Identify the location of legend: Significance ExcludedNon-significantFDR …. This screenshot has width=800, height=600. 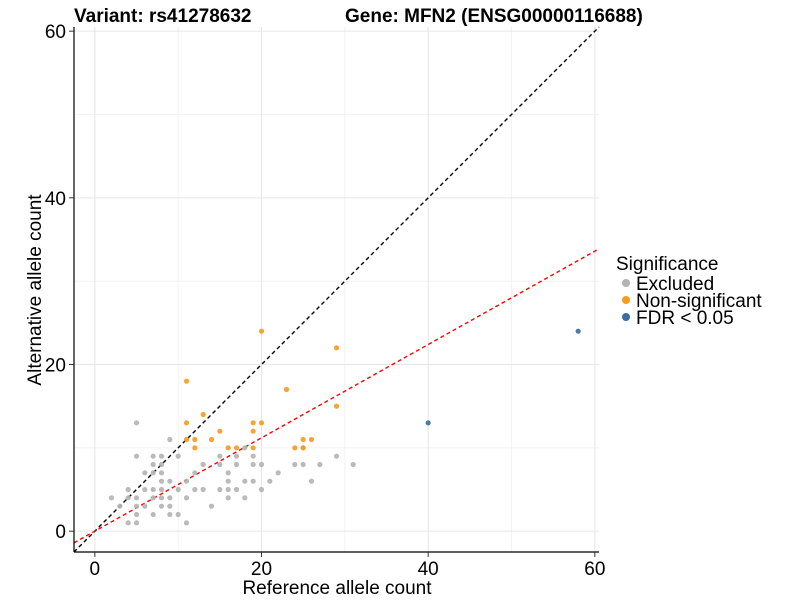
(689, 291).